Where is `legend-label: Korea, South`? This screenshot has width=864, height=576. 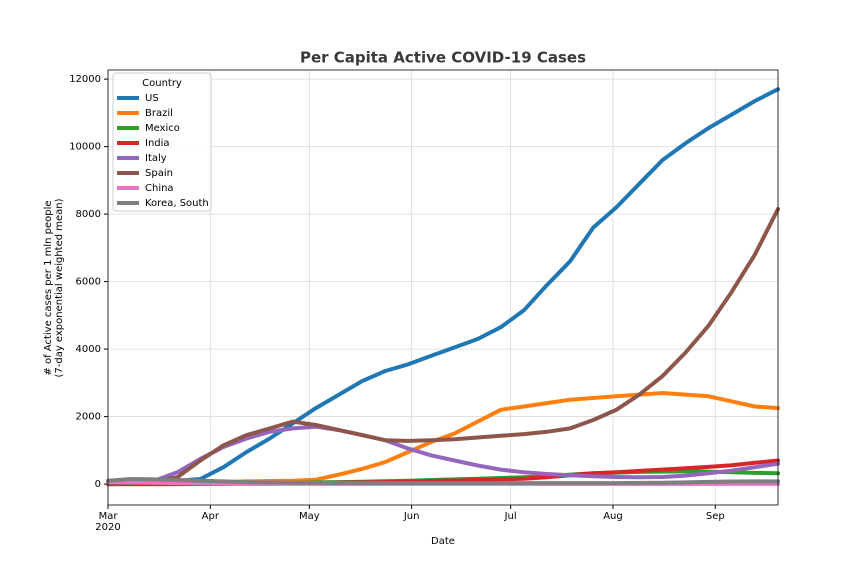 legend-label: Korea, South is located at coordinates (177, 203).